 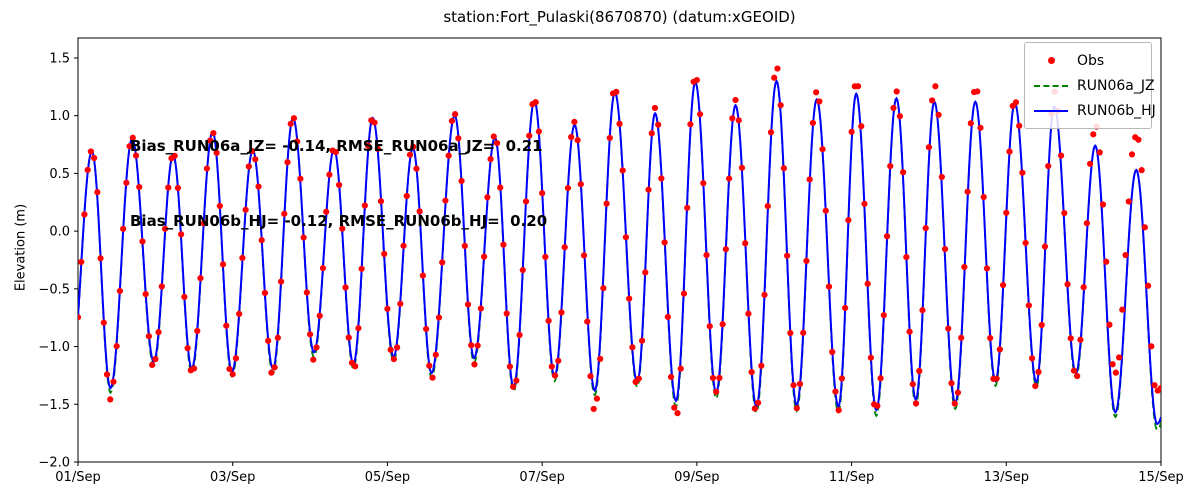 I want to click on x-tick-label: 13/Sep, so click(x=1006, y=477).